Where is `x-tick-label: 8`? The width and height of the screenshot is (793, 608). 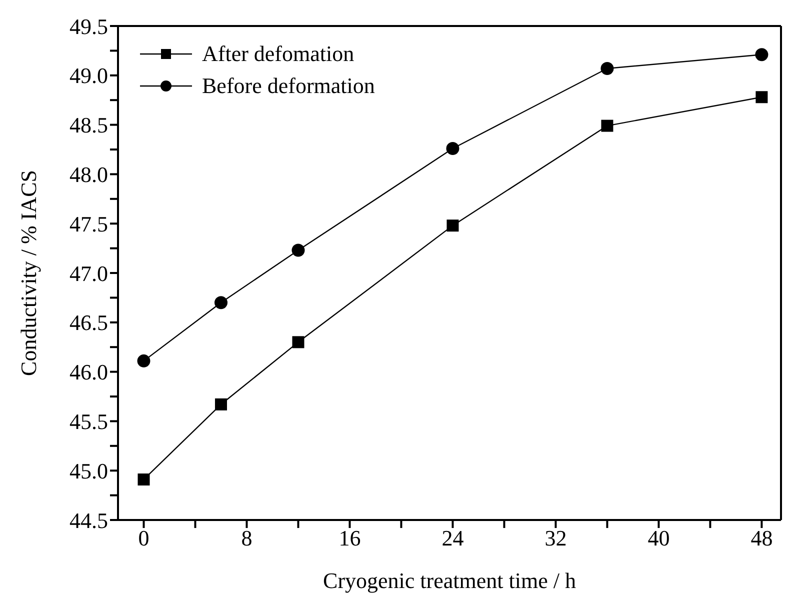
x-tick-label: 8 is located at coordinates (246, 538).